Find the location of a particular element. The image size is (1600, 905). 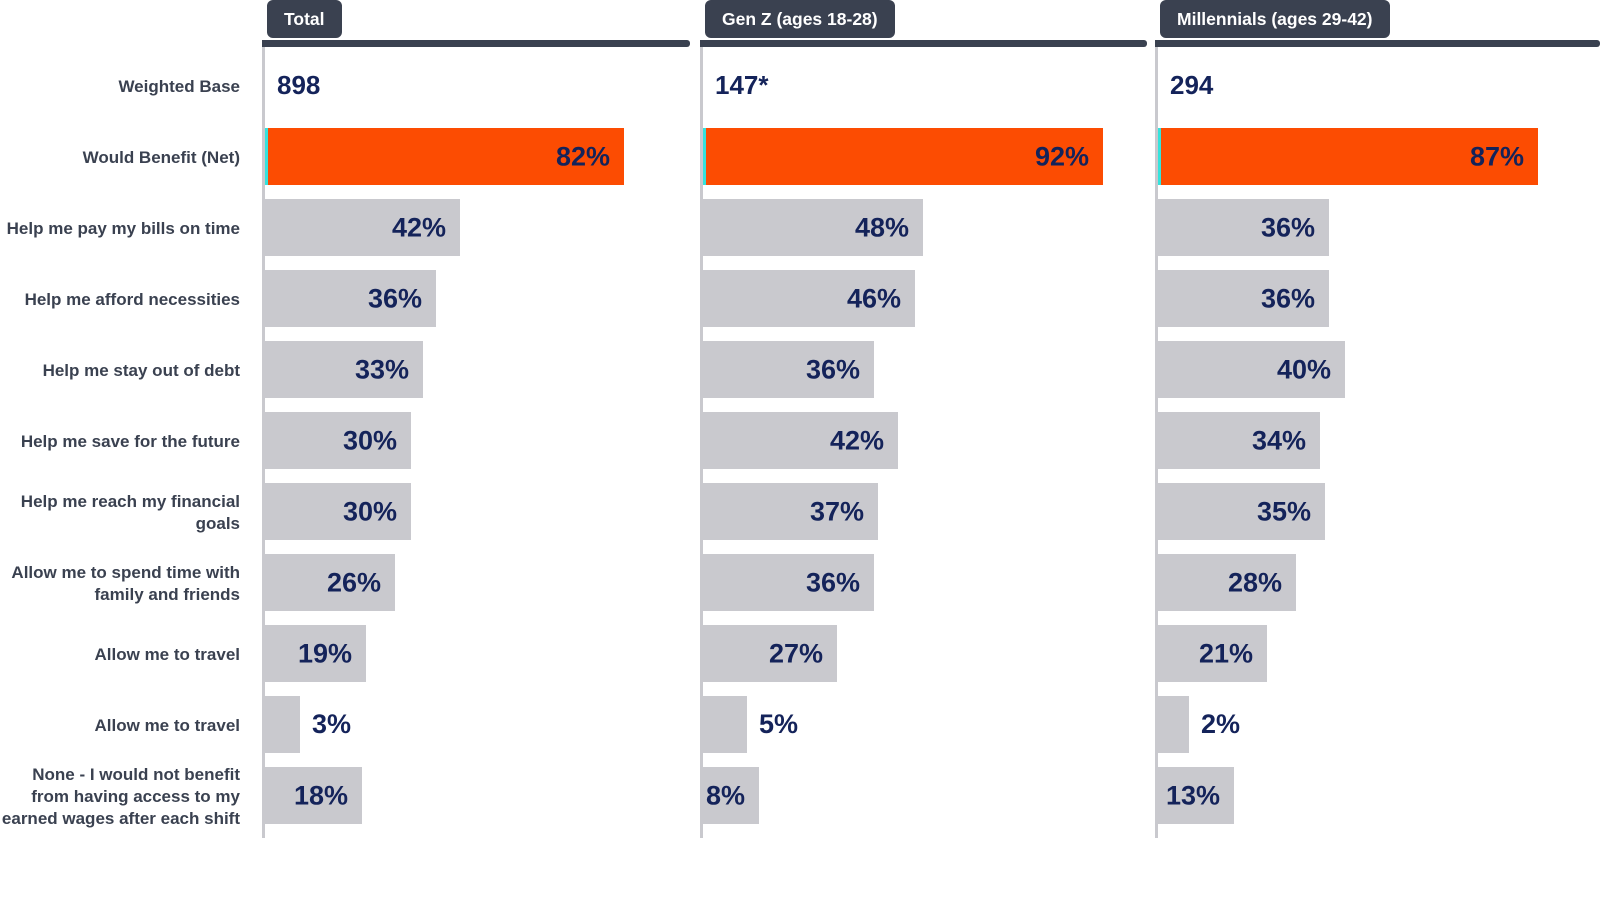

highlight-bar: 87% is located at coordinates (1348, 156).